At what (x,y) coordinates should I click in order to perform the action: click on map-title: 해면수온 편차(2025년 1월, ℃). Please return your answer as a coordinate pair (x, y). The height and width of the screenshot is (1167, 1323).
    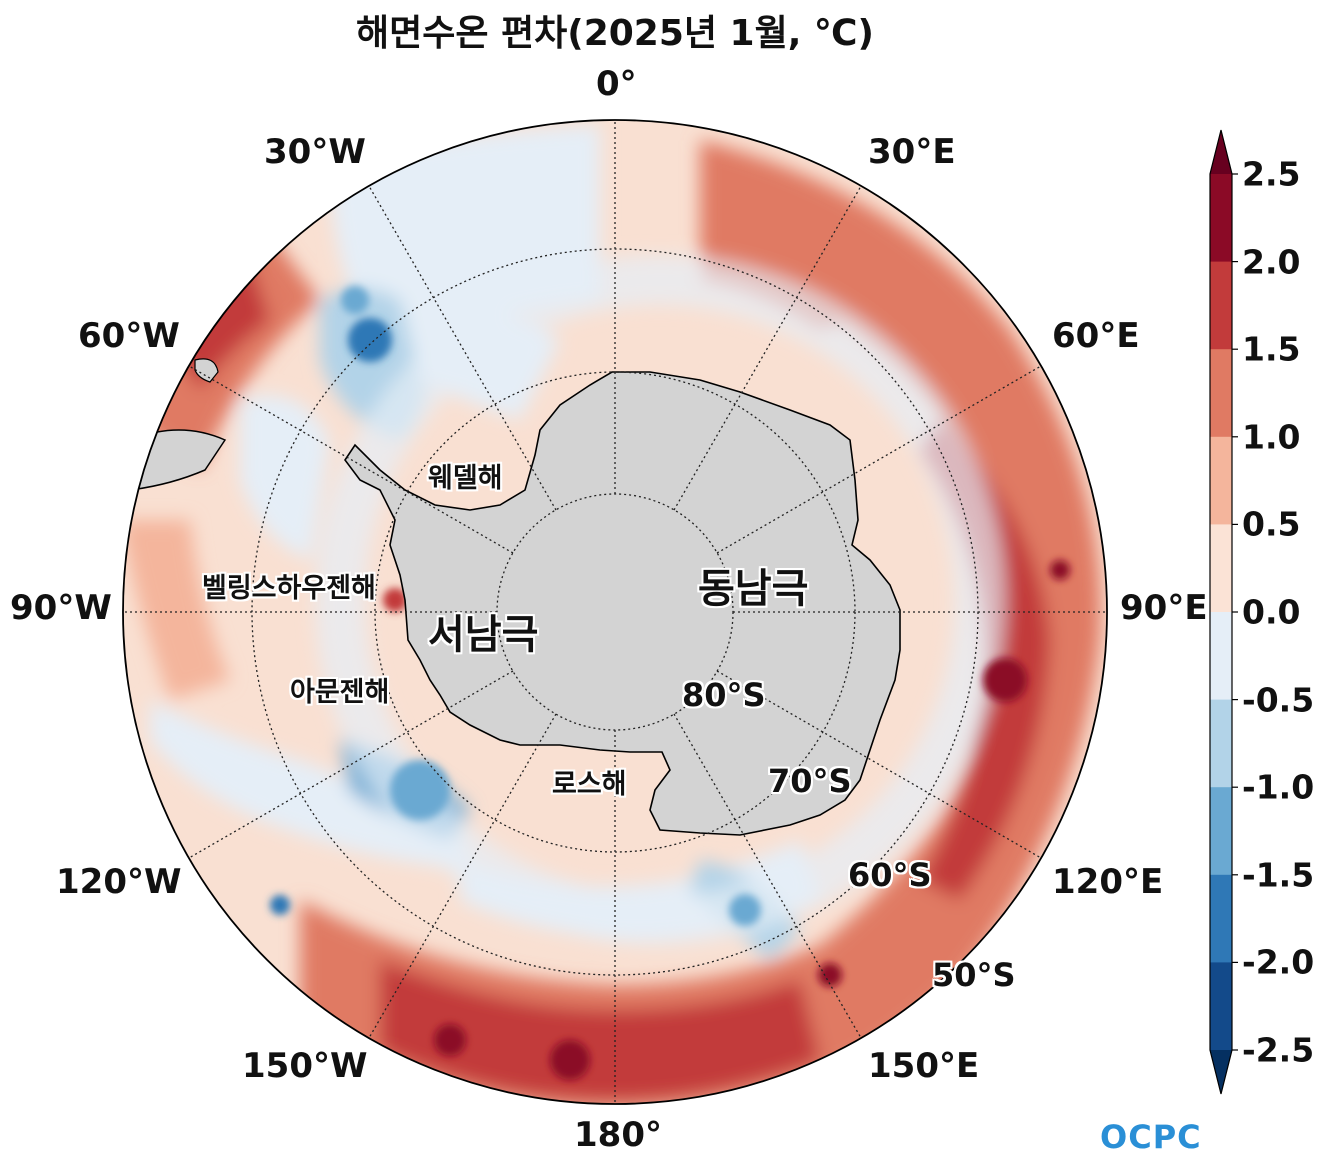
    Looking at the image, I should click on (615, 33).